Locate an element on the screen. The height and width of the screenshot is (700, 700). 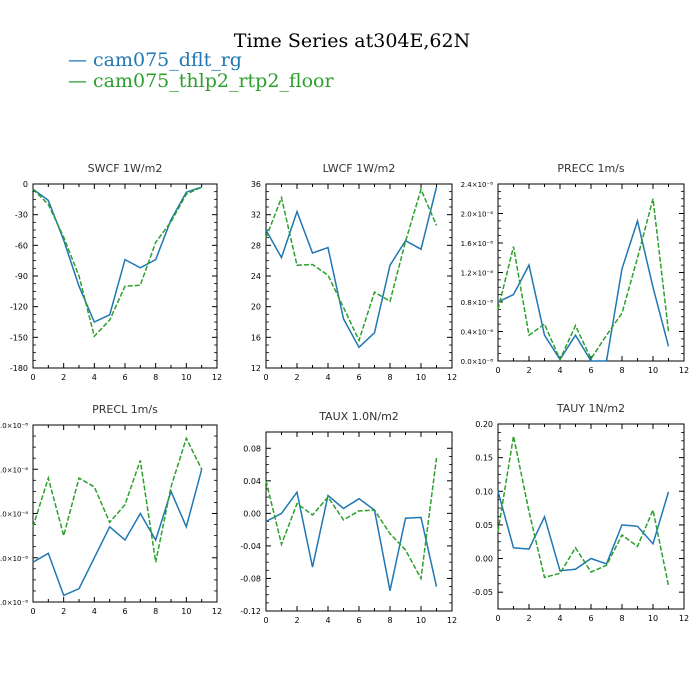
figure-title: Time Series at304E,62N is located at coordinates (350, 41).